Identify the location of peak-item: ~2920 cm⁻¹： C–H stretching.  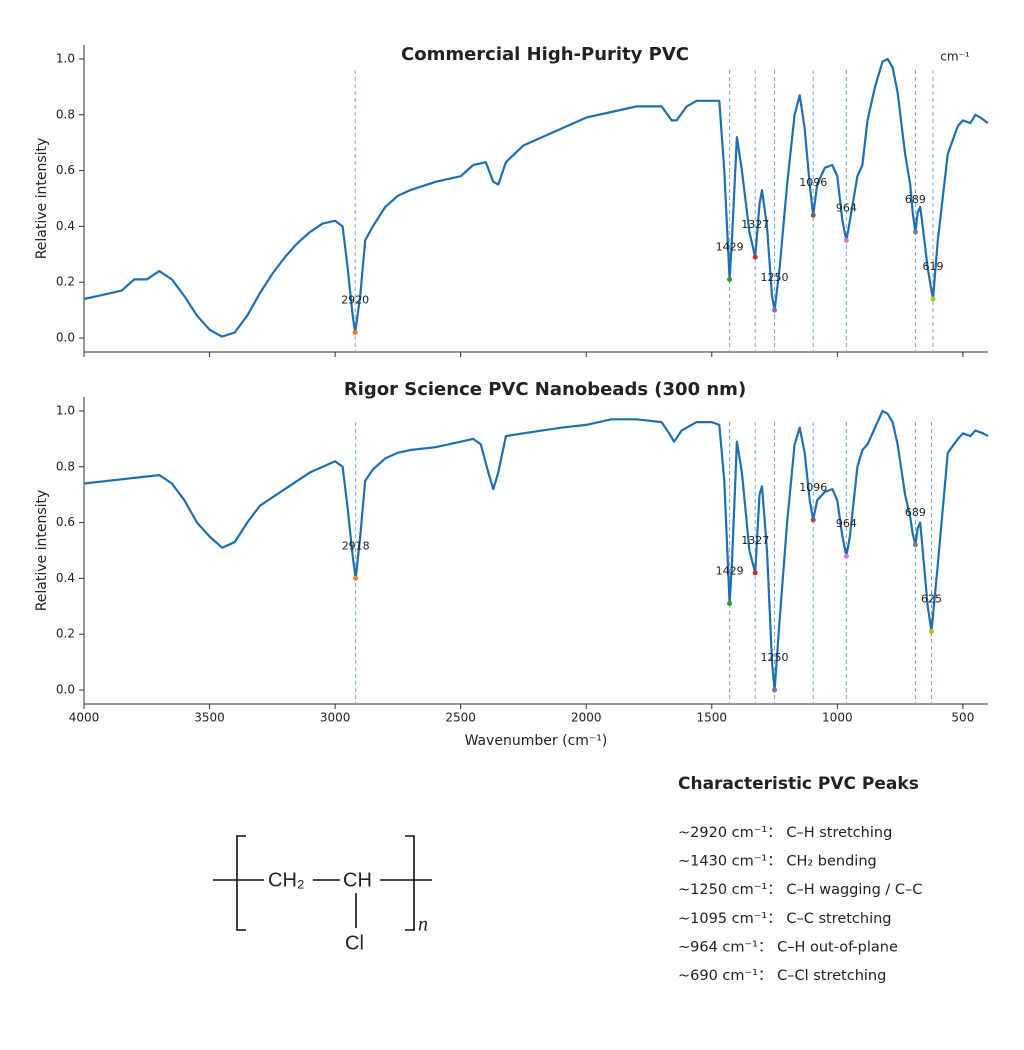
(785, 833).